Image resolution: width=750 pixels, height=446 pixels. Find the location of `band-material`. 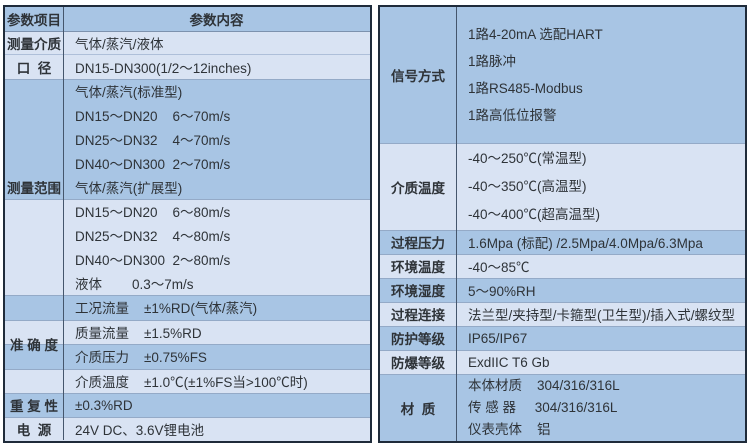

band-material is located at coordinates (562, 407).